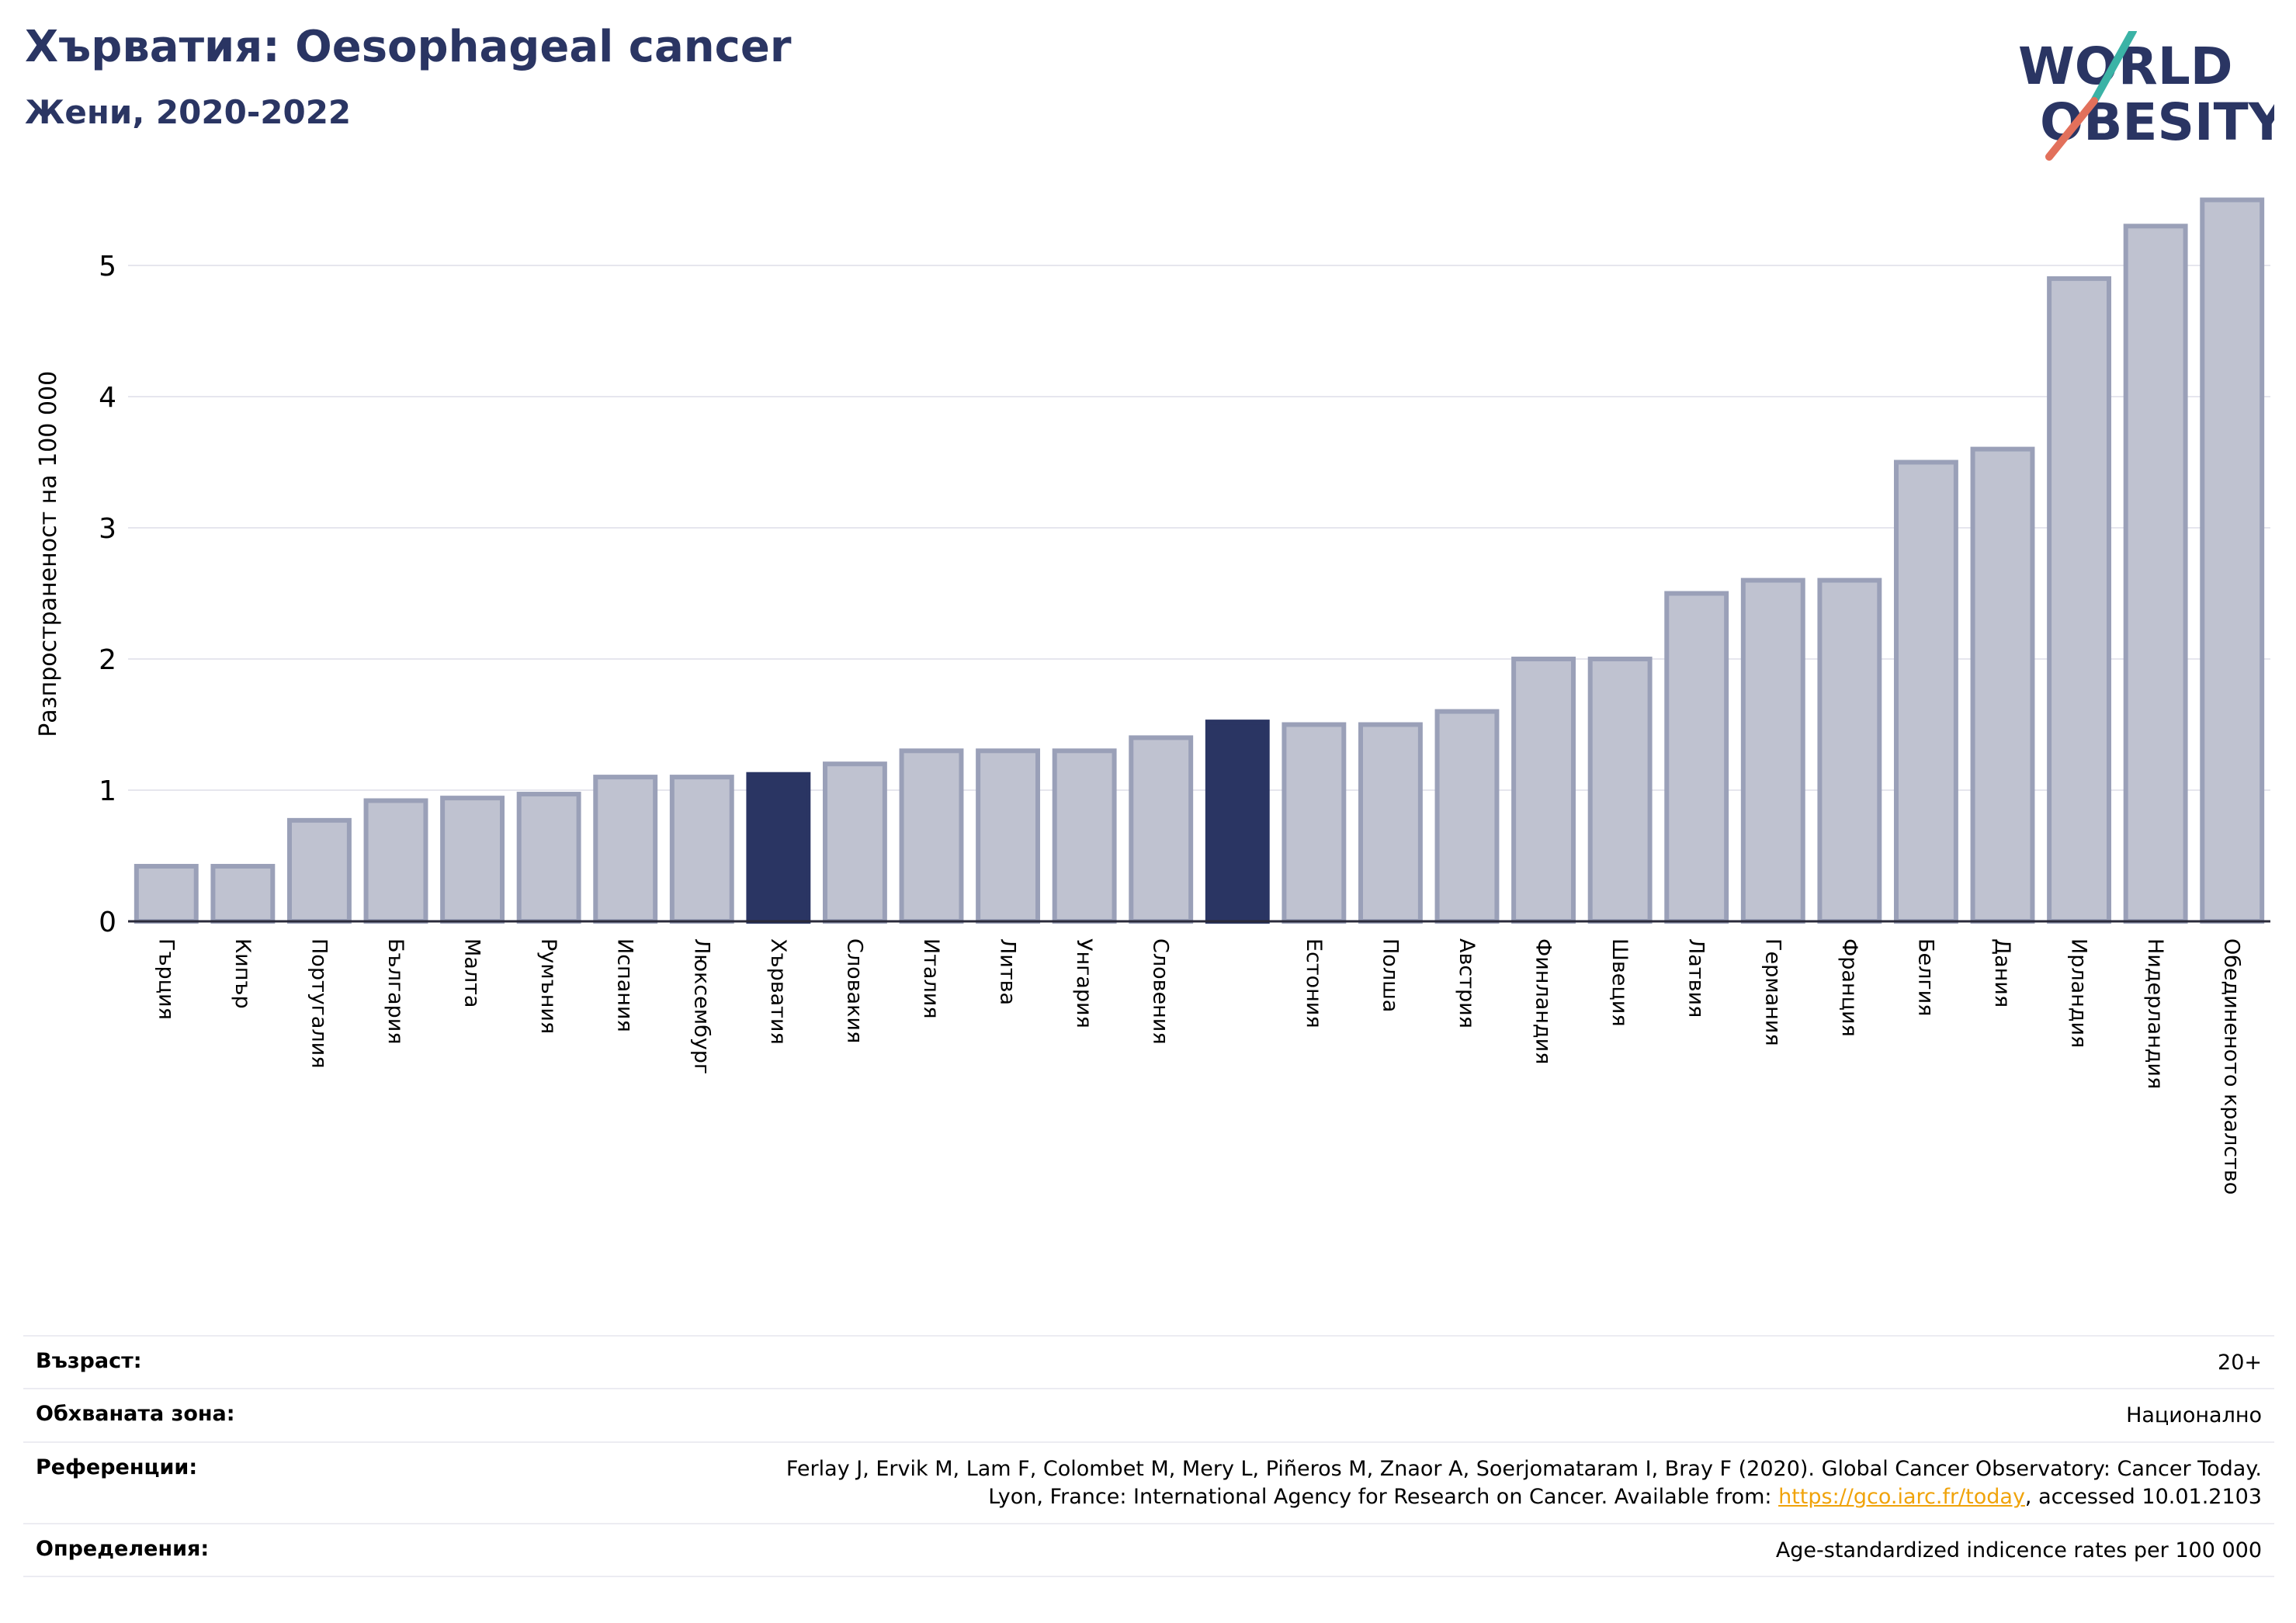 The image size is (2296, 1623). Describe the element at coordinates (1314, 983) in the screenshot. I see `x-tick-label: Естония` at that location.